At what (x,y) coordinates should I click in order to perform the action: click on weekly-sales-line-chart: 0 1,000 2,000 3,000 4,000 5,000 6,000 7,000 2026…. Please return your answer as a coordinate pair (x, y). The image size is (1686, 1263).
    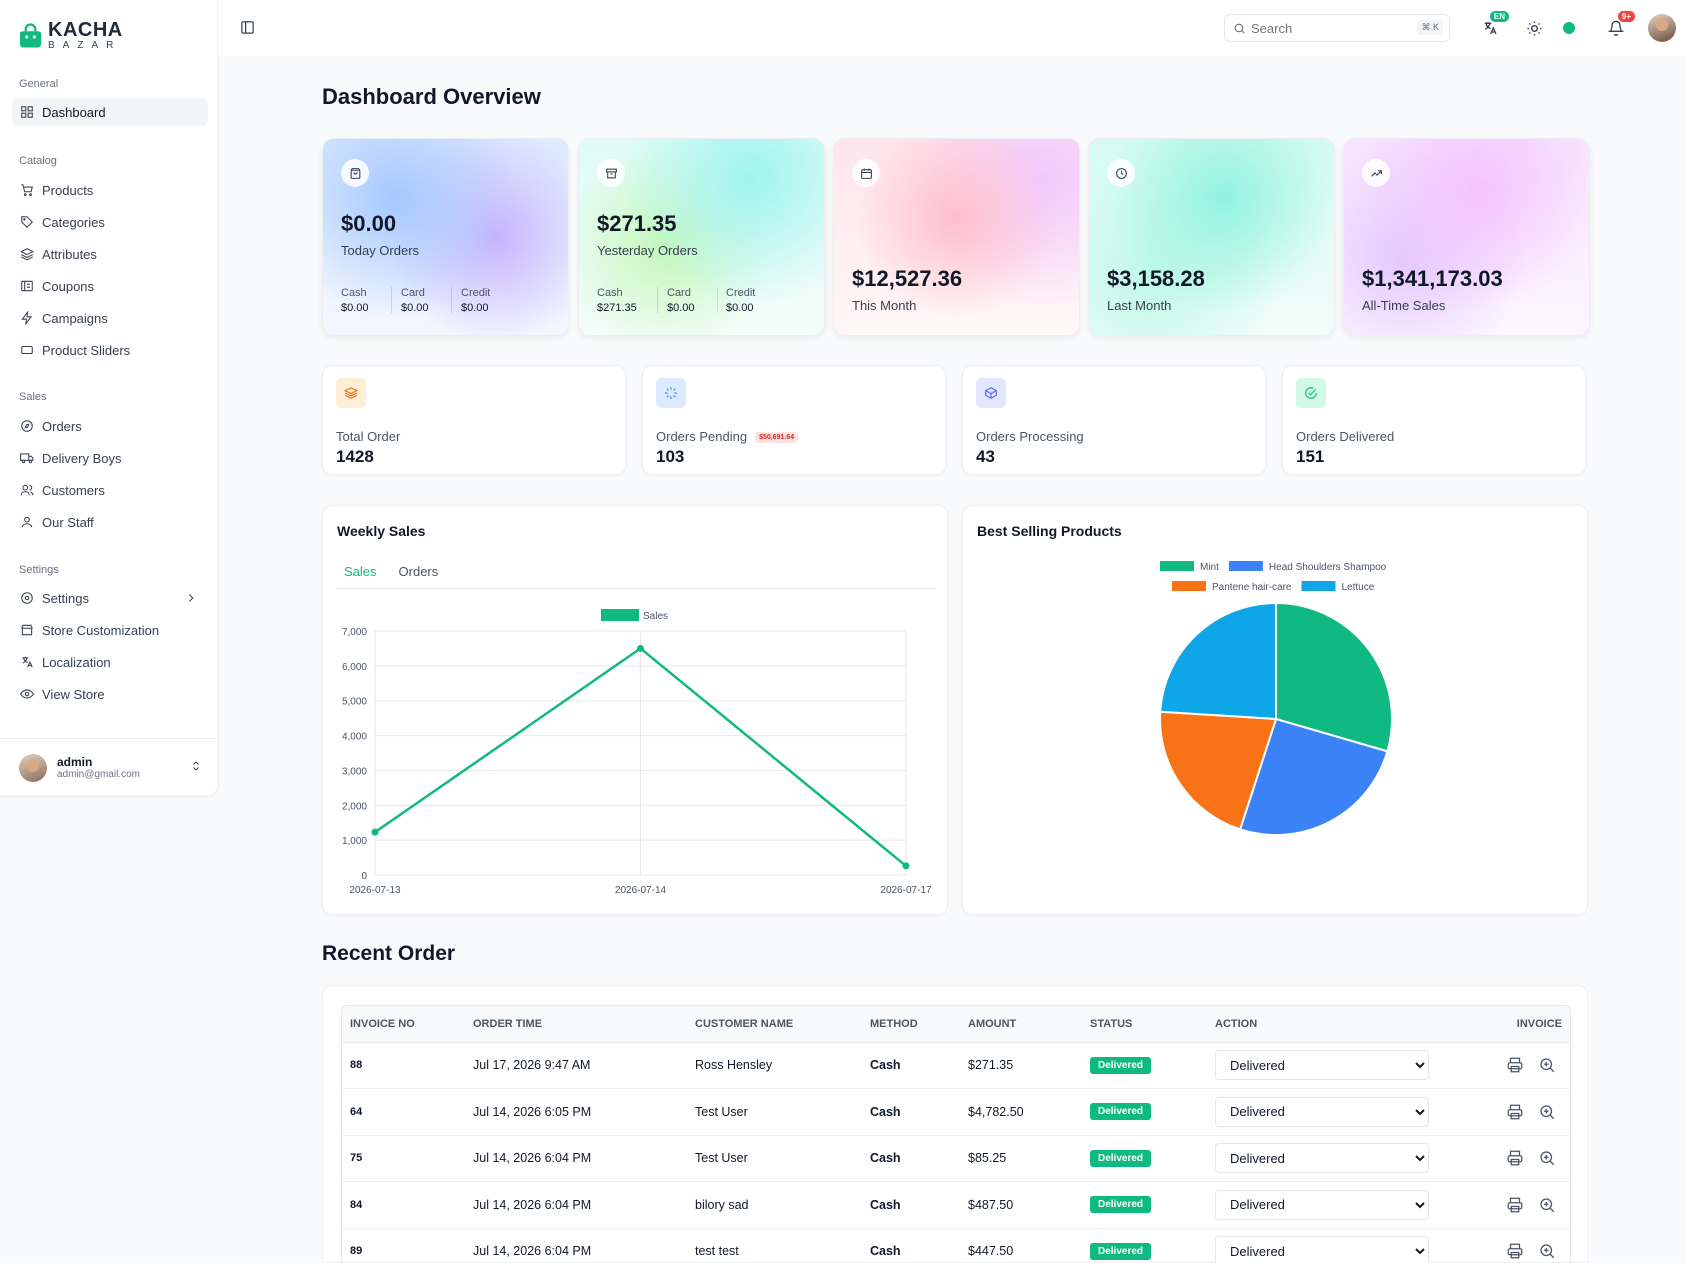
    Looking at the image, I should click on (637, 752).